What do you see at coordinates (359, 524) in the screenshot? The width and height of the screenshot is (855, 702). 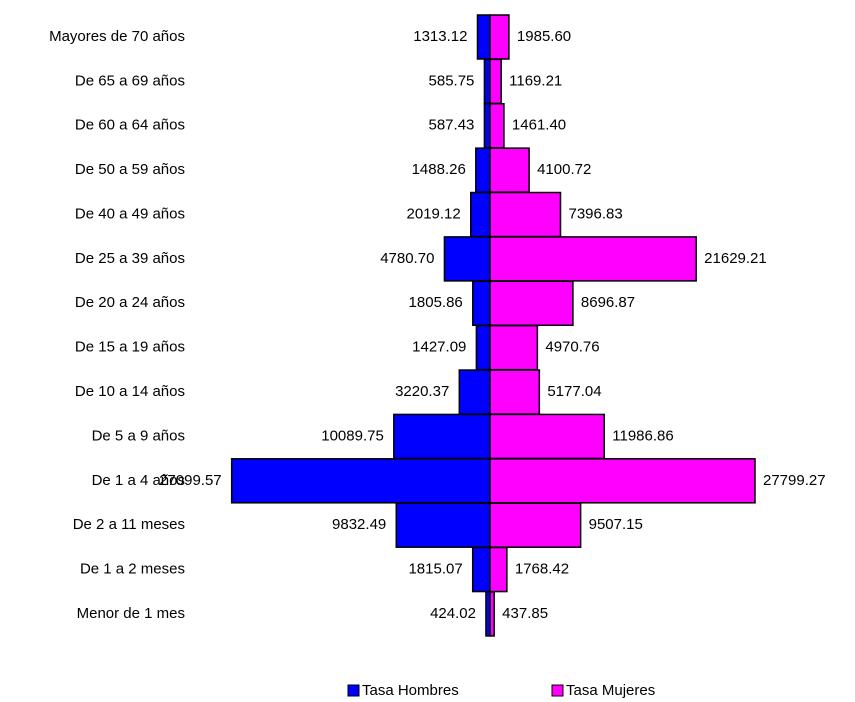 I see `value-label: 9832.49` at bounding box center [359, 524].